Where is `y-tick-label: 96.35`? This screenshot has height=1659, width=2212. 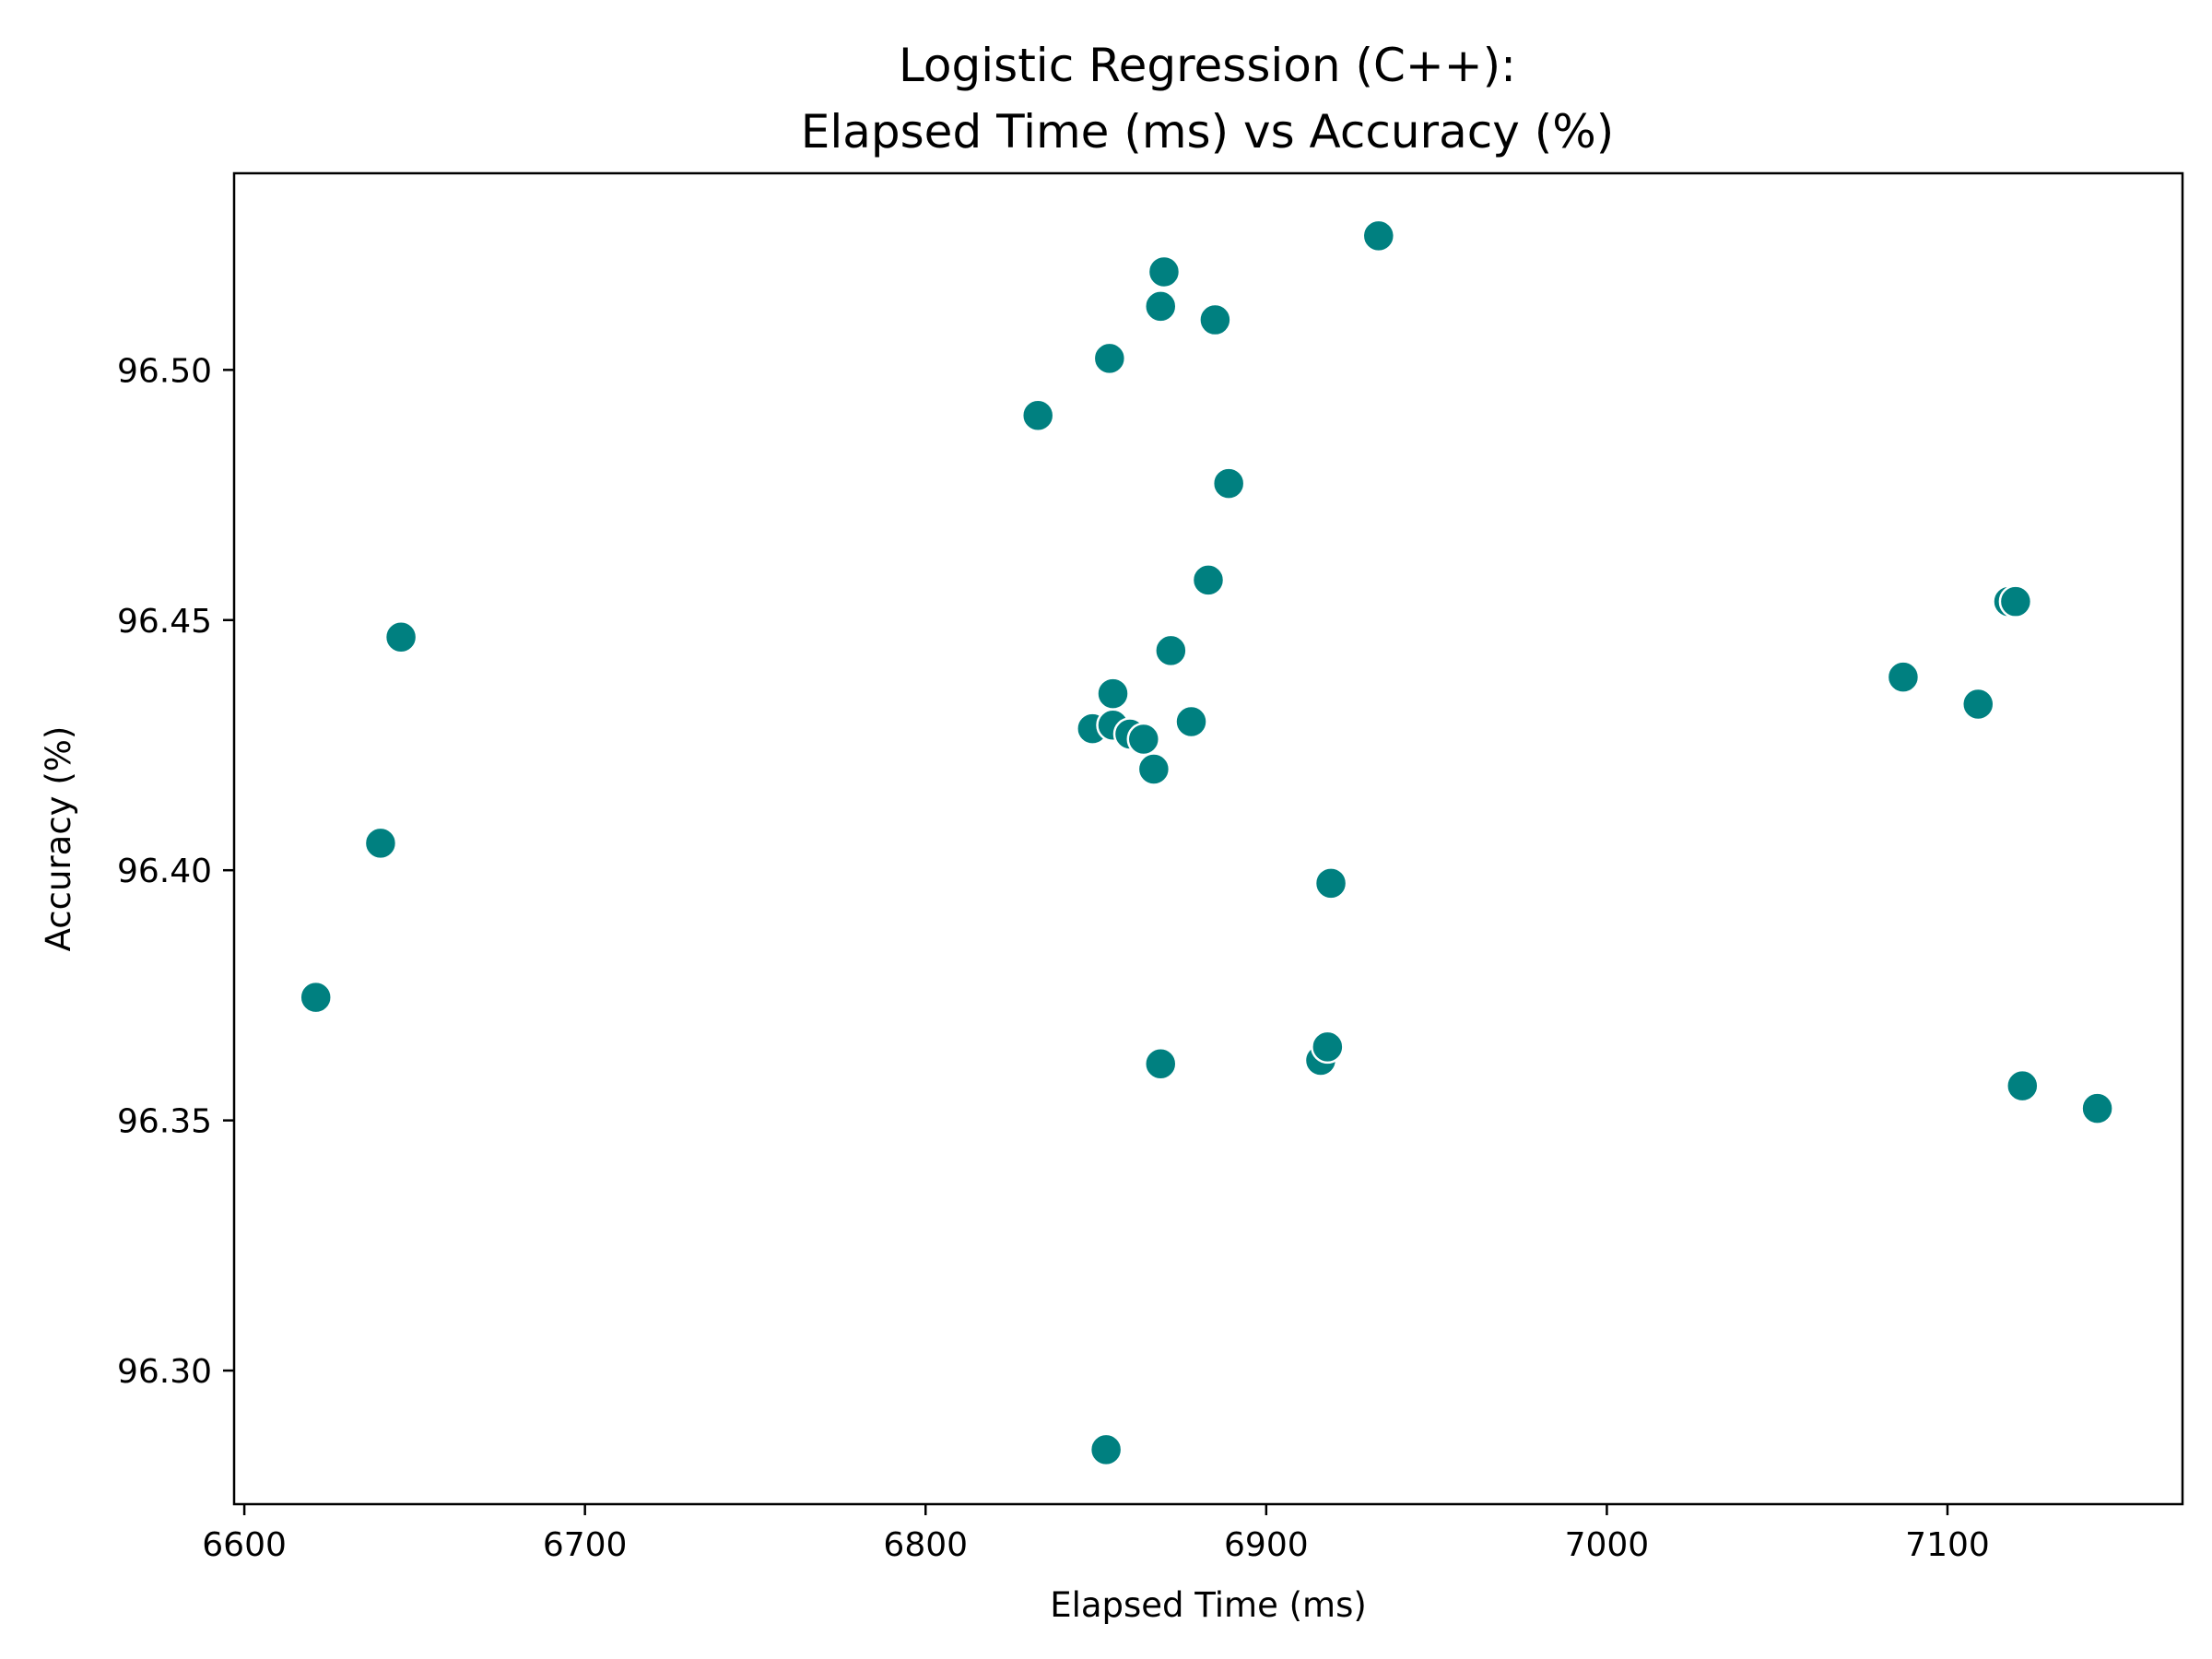 y-tick-label: 96.35 is located at coordinates (164, 1122).